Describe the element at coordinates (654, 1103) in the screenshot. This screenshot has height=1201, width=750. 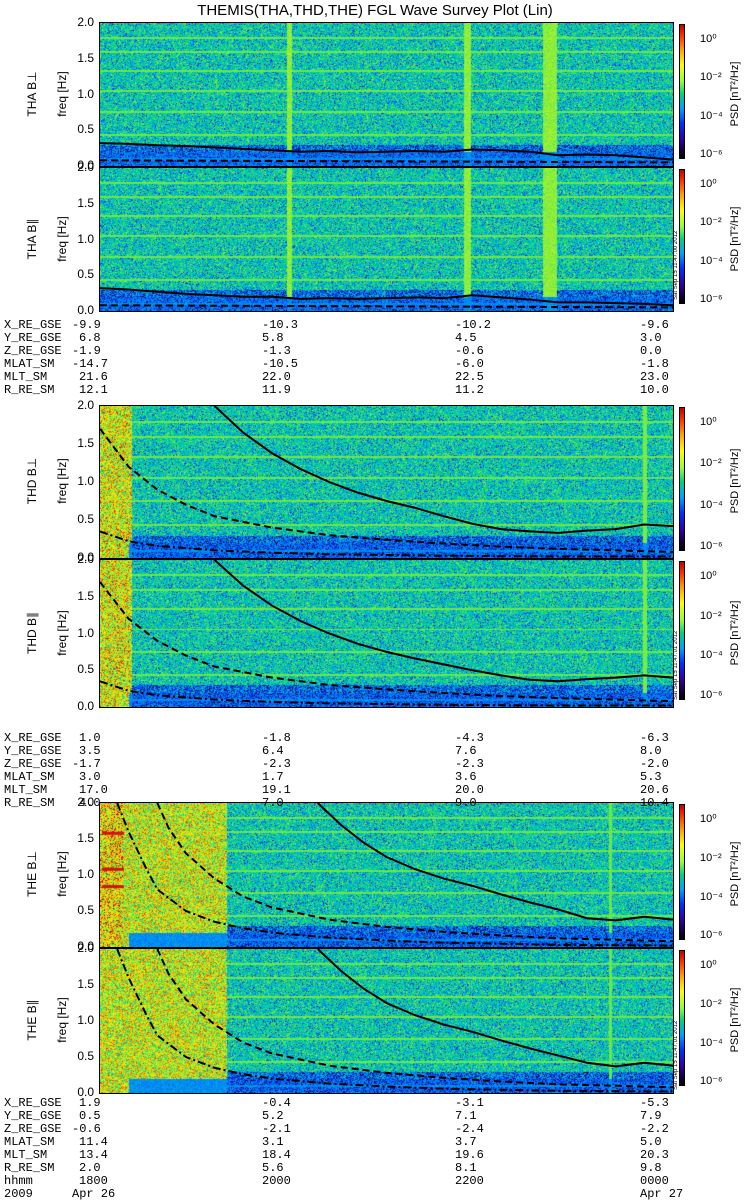
I see `ephemeris-value: -5.3` at that location.